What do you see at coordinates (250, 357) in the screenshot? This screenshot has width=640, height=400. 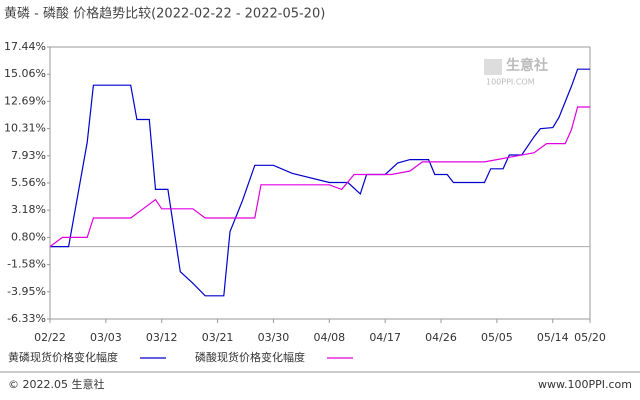 I see `legend-label: 磷酸现货价格变化幅度` at bounding box center [250, 357].